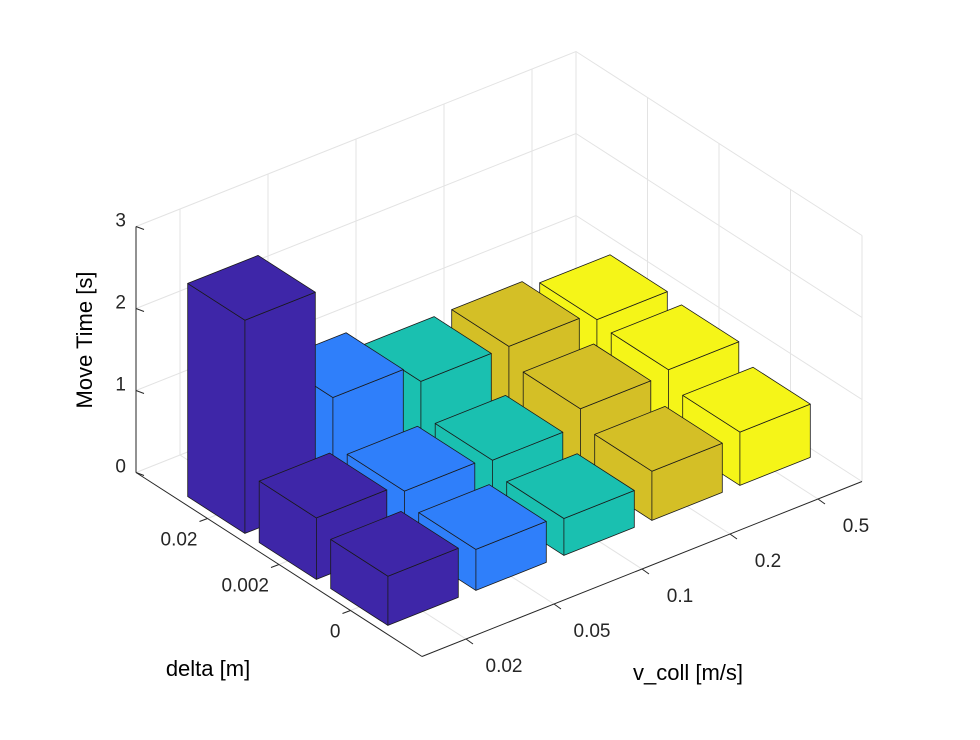 The image size is (980, 740). What do you see at coordinates (120, 221) in the screenshot?
I see `z-tick-label: 3` at bounding box center [120, 221].